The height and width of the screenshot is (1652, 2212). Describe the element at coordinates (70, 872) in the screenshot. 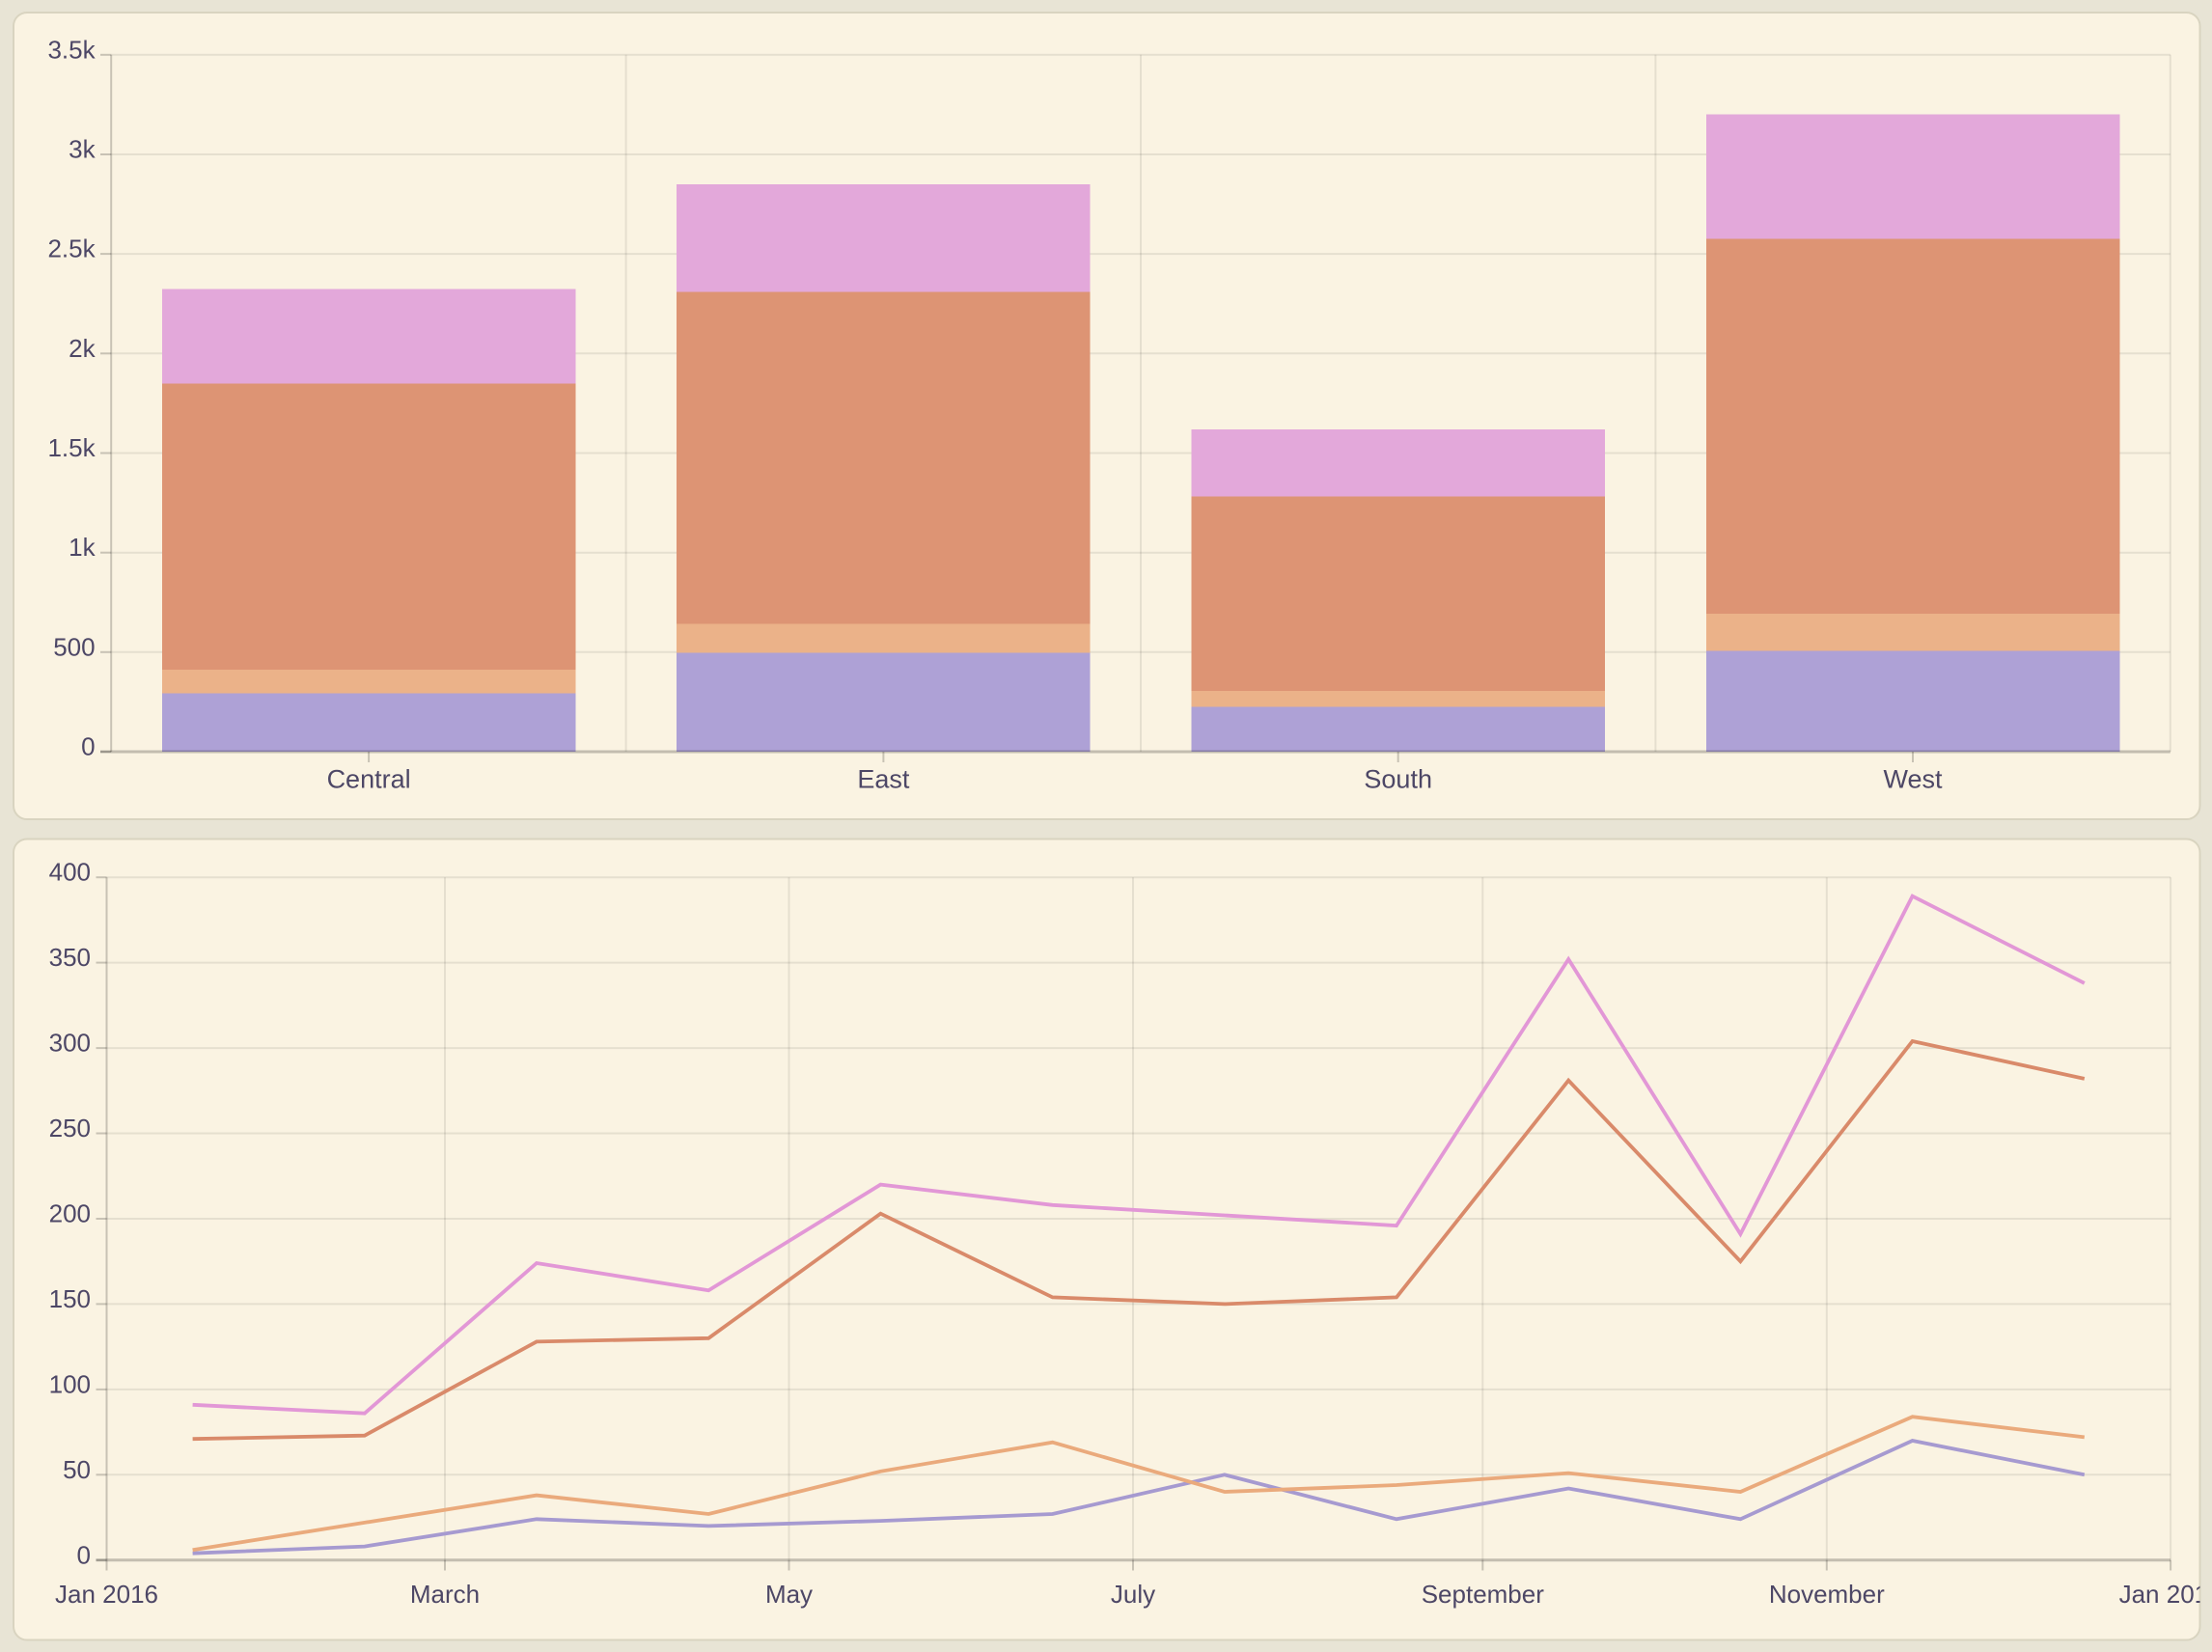

I see `svg-text: 400` at that location.